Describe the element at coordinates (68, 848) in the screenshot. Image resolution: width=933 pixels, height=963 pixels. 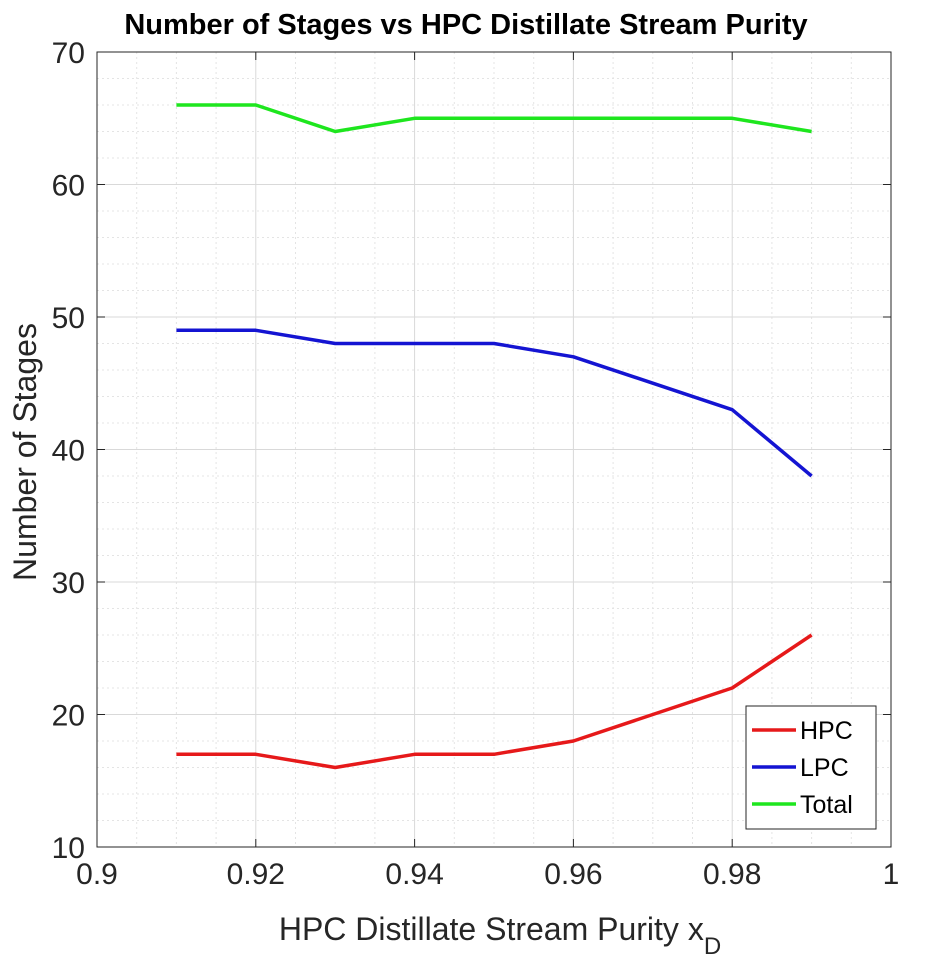
I see `y-tick-label: 10` at that location.